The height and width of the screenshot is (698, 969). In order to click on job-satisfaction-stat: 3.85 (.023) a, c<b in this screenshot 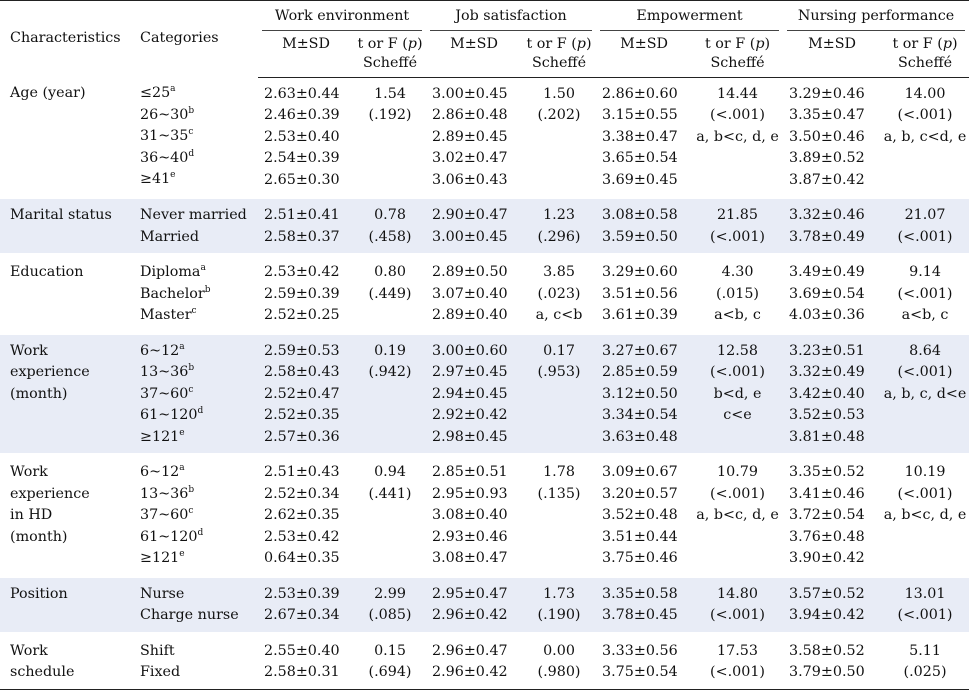, I will do `click(559, 293)`.